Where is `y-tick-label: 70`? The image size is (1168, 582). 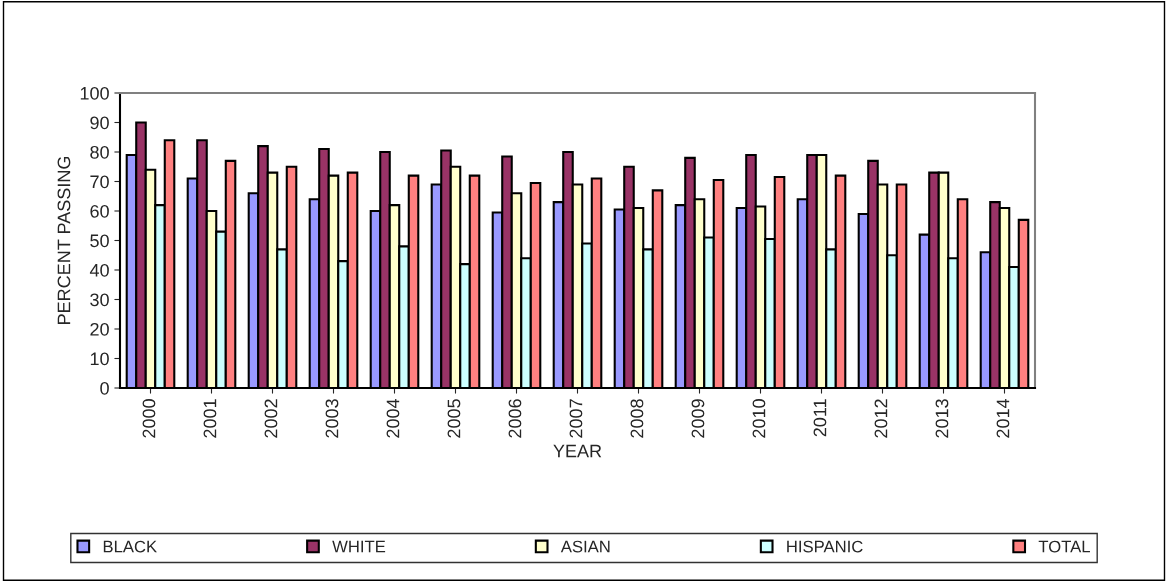
y-tick-label: 70 is located at coordinates (99, 182).